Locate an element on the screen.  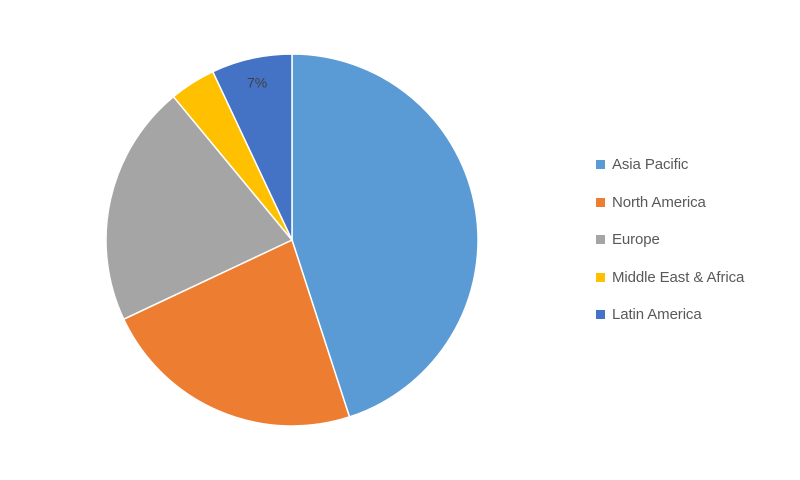
pie-slice-north-america is located at coordinates (236, 333).